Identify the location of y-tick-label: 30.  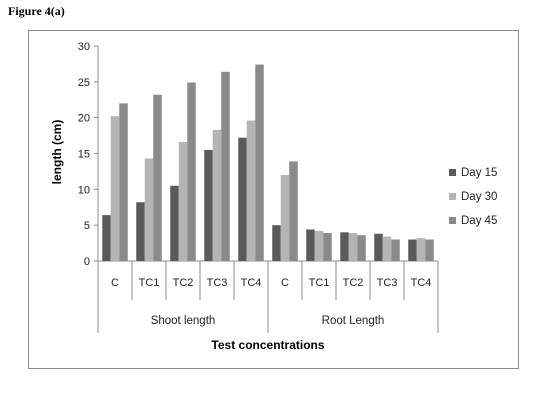
(84, 47).